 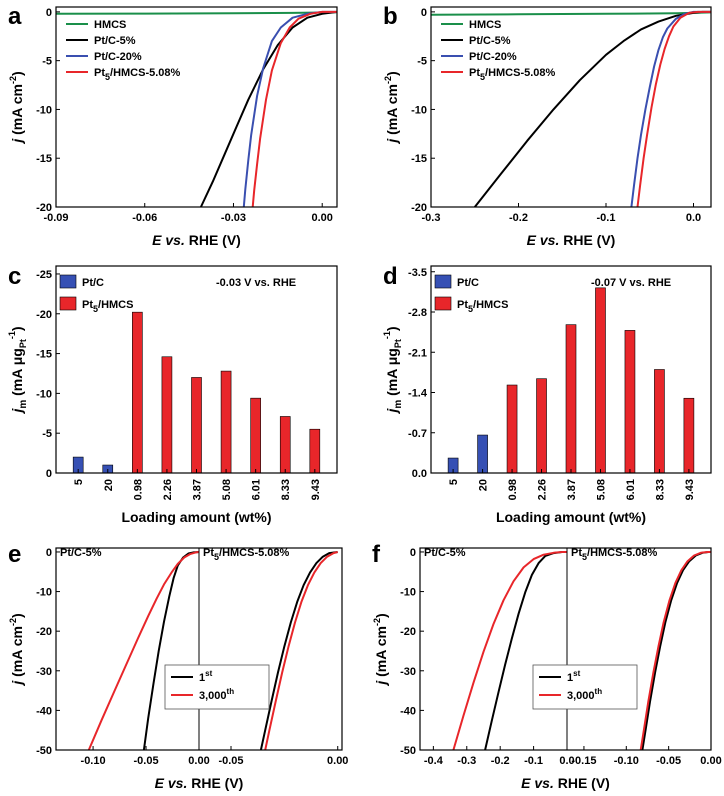 I want to click on panel-f-ytick-label-part: -40, so click(x=408, y=711).